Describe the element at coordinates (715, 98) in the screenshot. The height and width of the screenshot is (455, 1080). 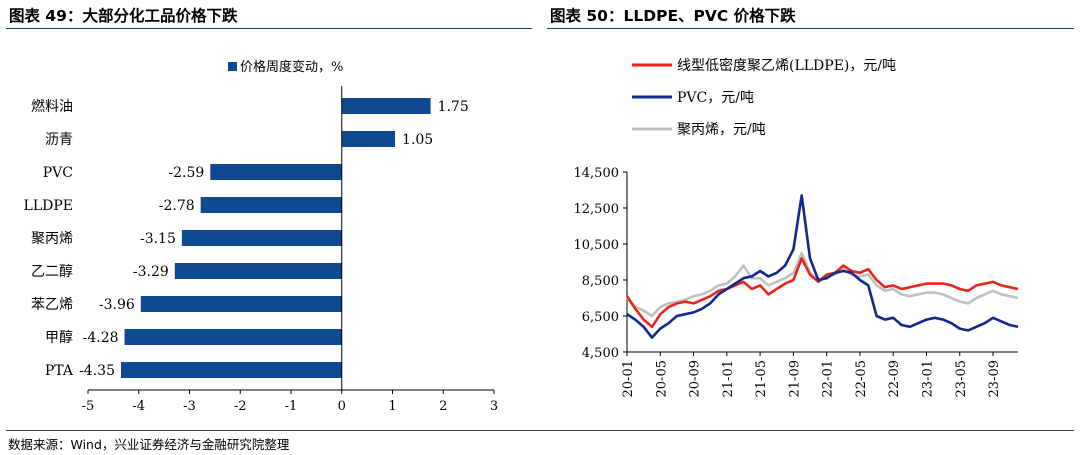
I see `legend-label: PVC，元/吨` at that location.